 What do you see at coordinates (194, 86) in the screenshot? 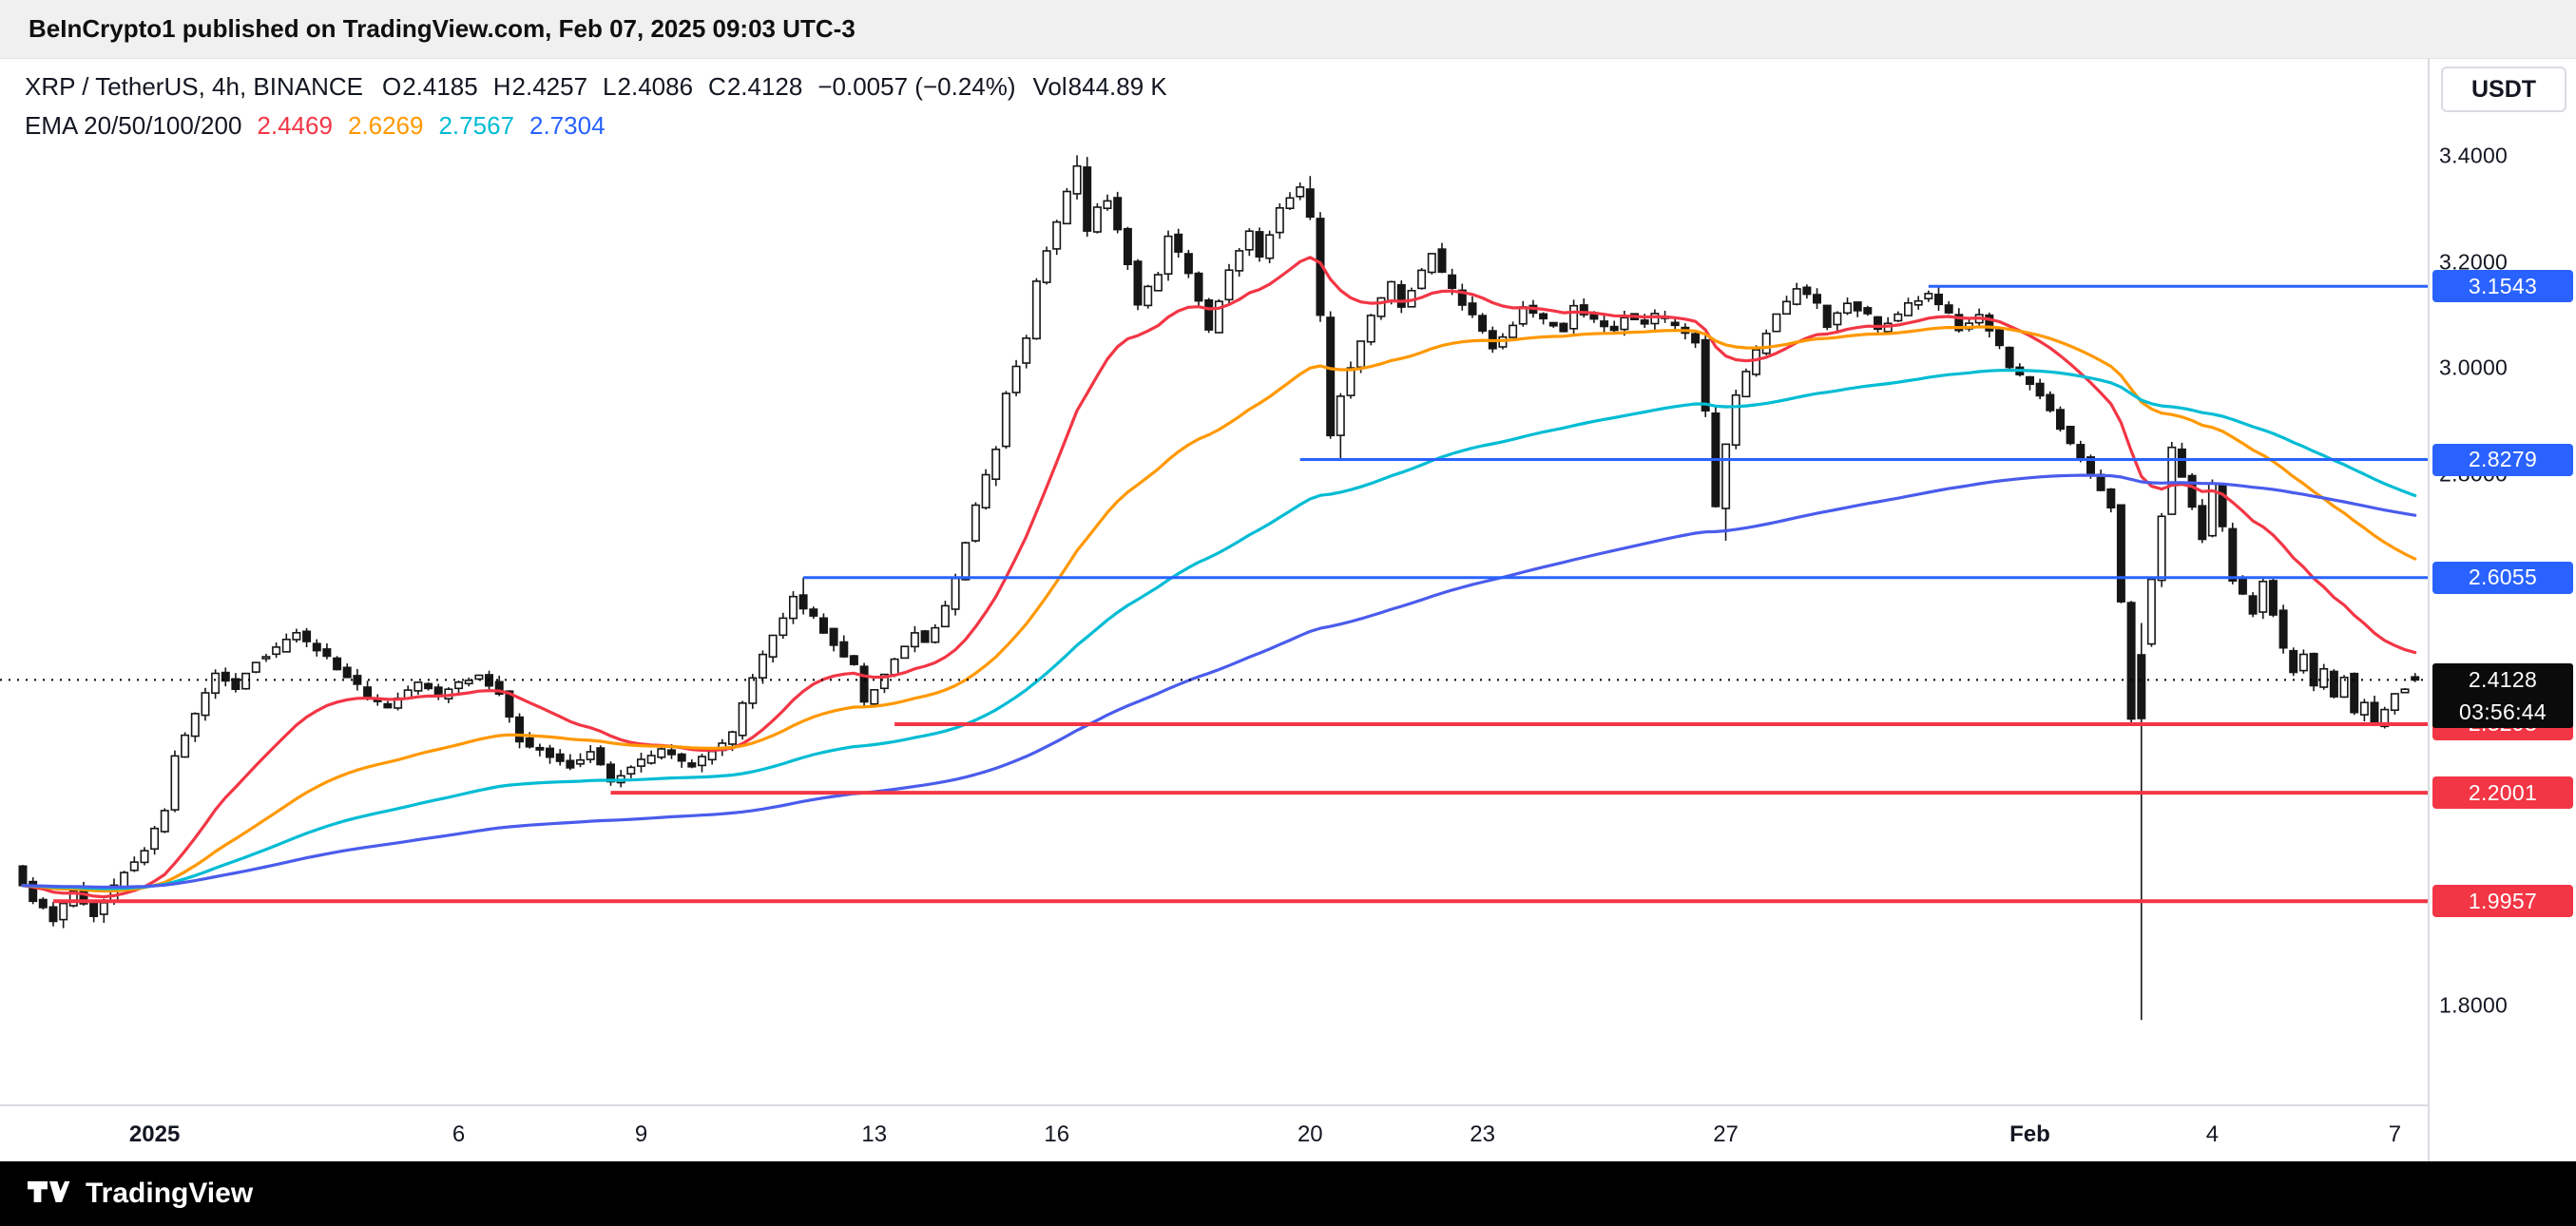
I see `symbol-title: XRP / TetherUS, 4h, BINANCE` at bounding box center [194, 86].